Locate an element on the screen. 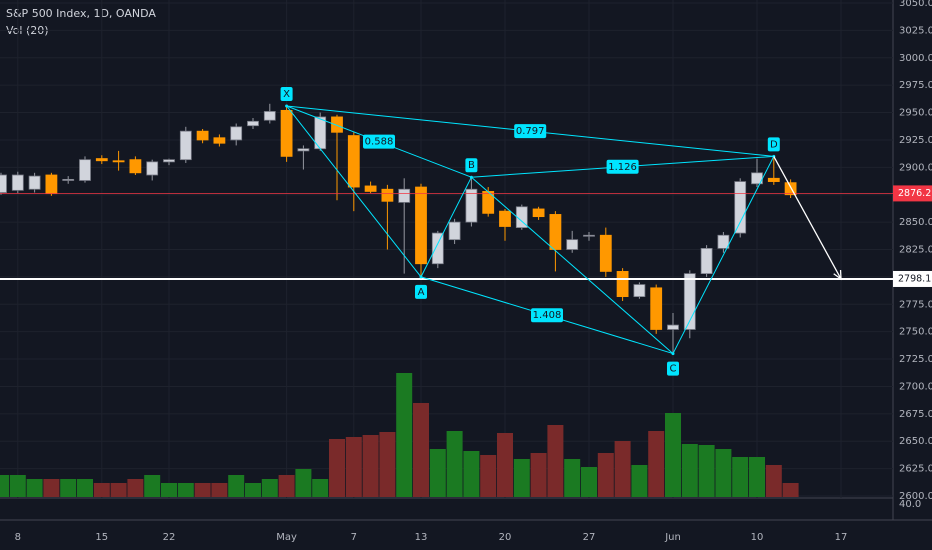  y-tick-label: 2600.0 is located at coordinates (915, 496).